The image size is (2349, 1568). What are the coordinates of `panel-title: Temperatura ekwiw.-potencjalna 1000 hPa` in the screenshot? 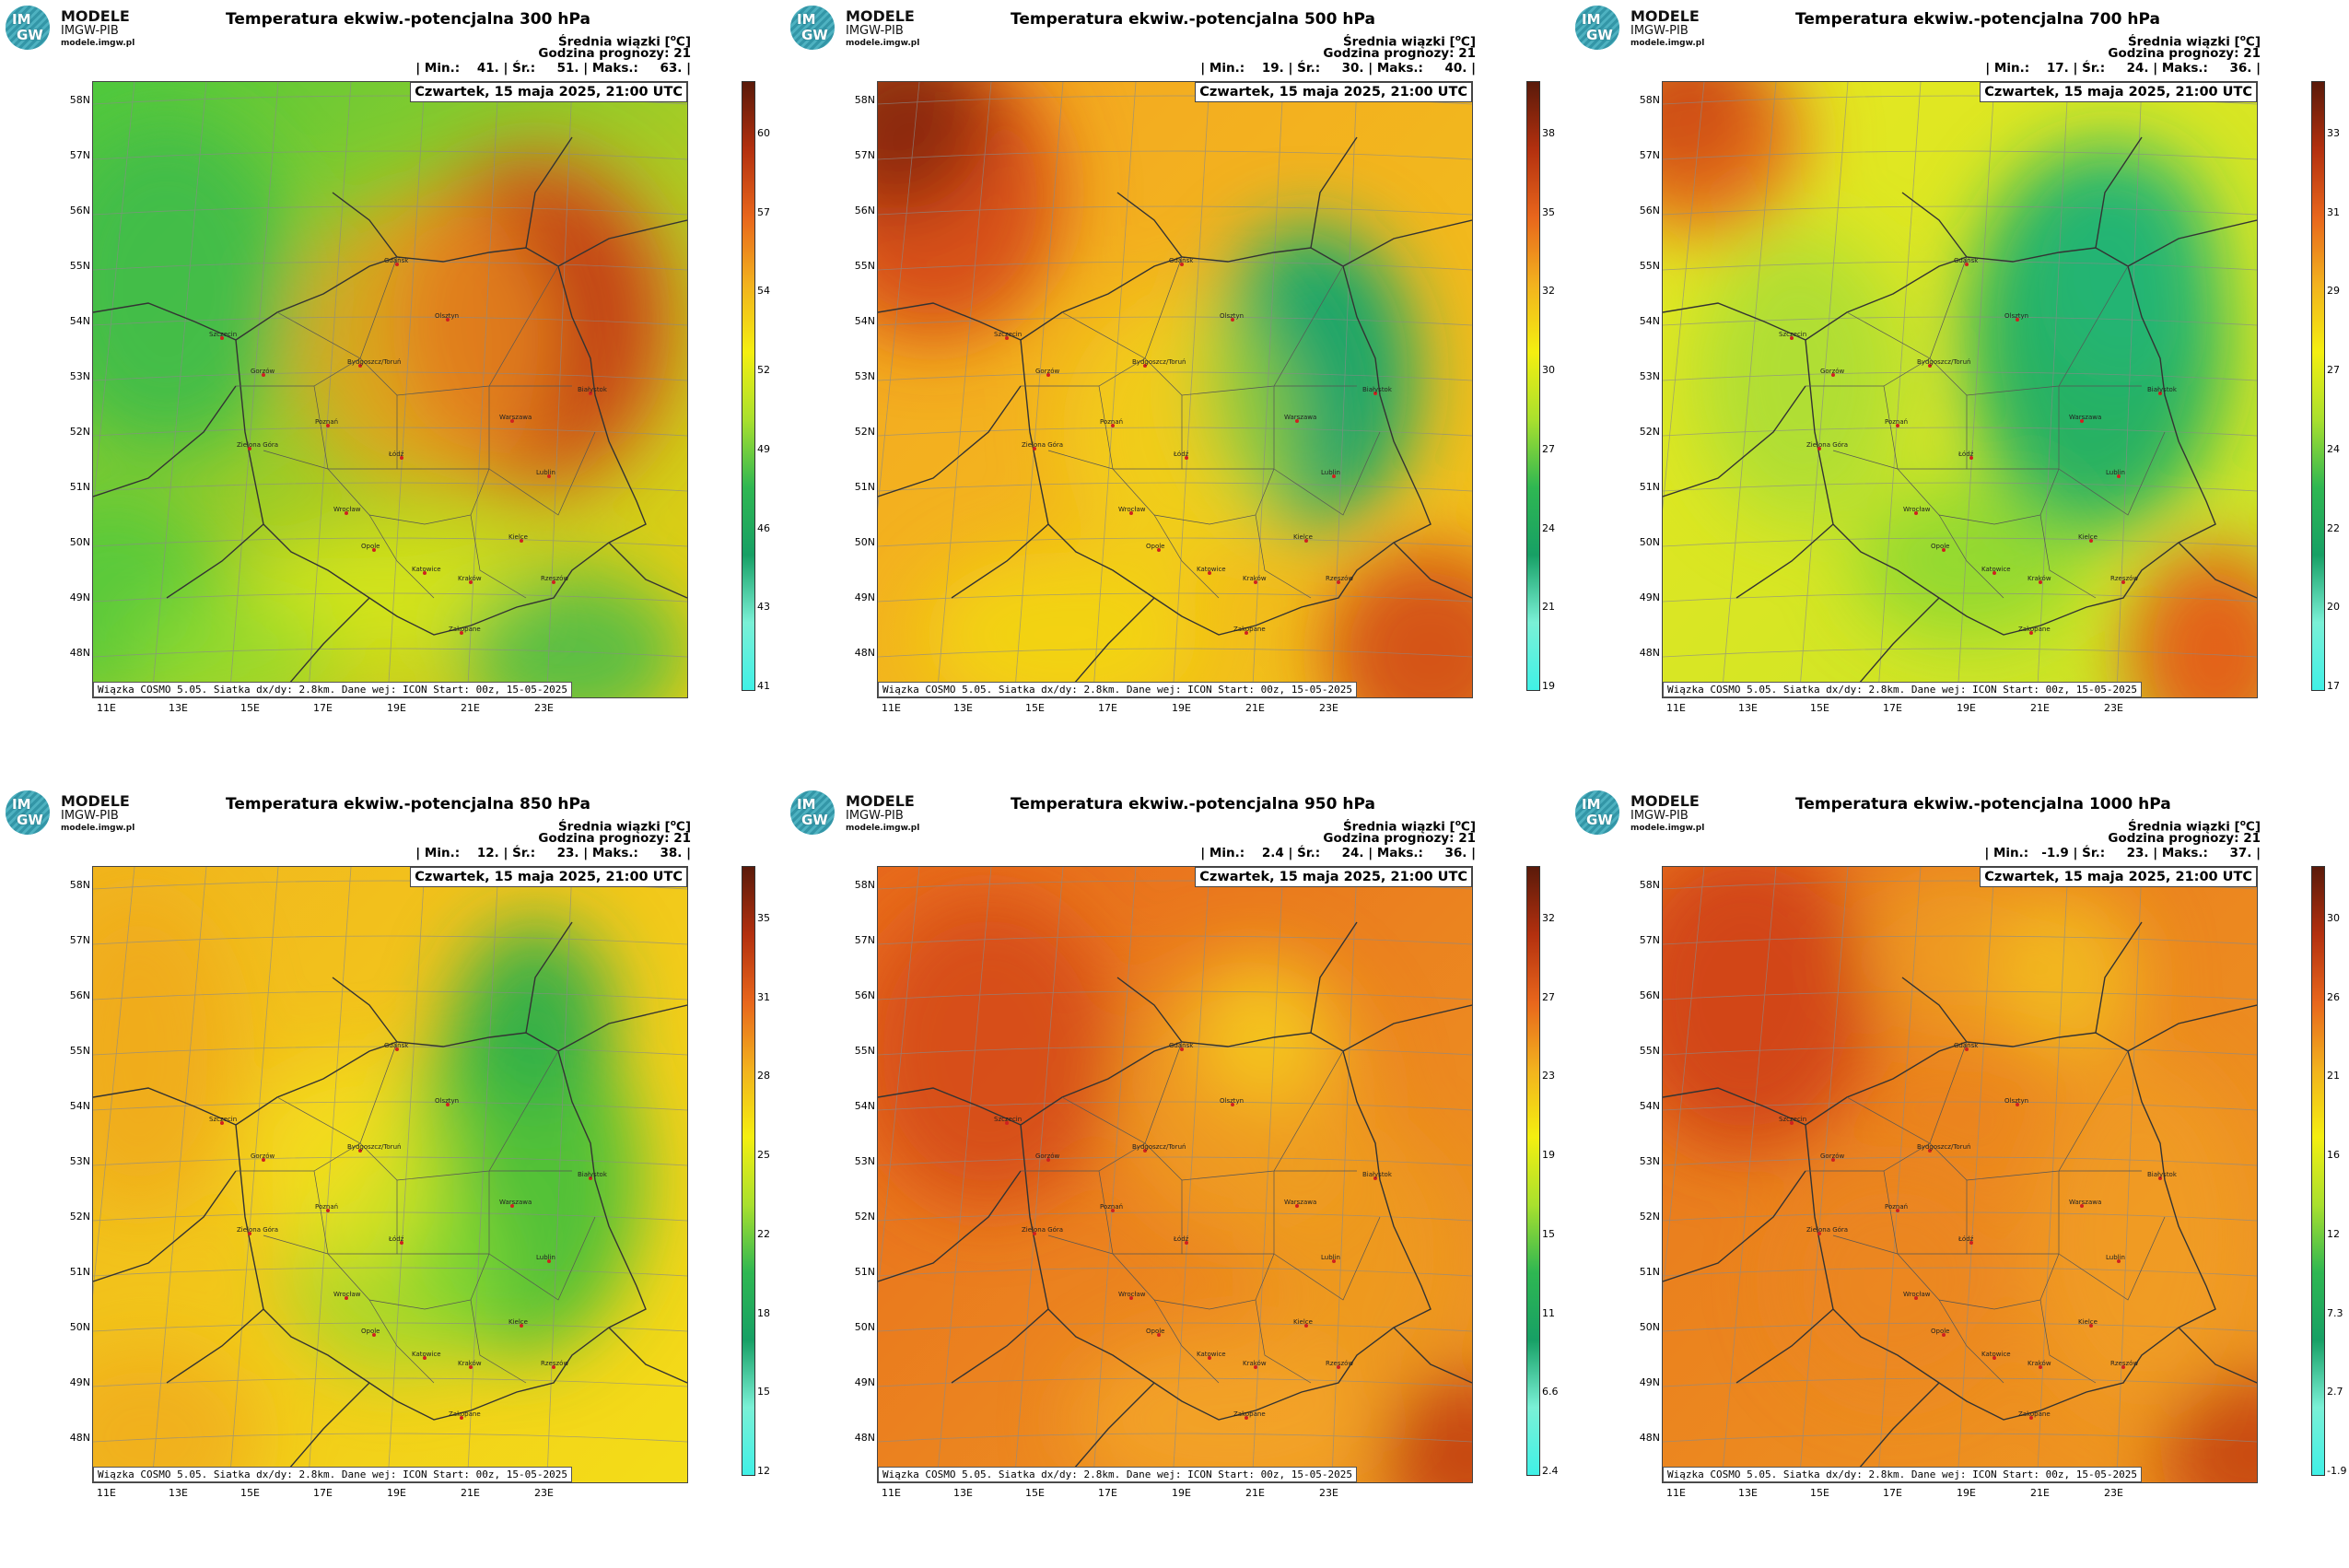 It's located at (1983, 804).